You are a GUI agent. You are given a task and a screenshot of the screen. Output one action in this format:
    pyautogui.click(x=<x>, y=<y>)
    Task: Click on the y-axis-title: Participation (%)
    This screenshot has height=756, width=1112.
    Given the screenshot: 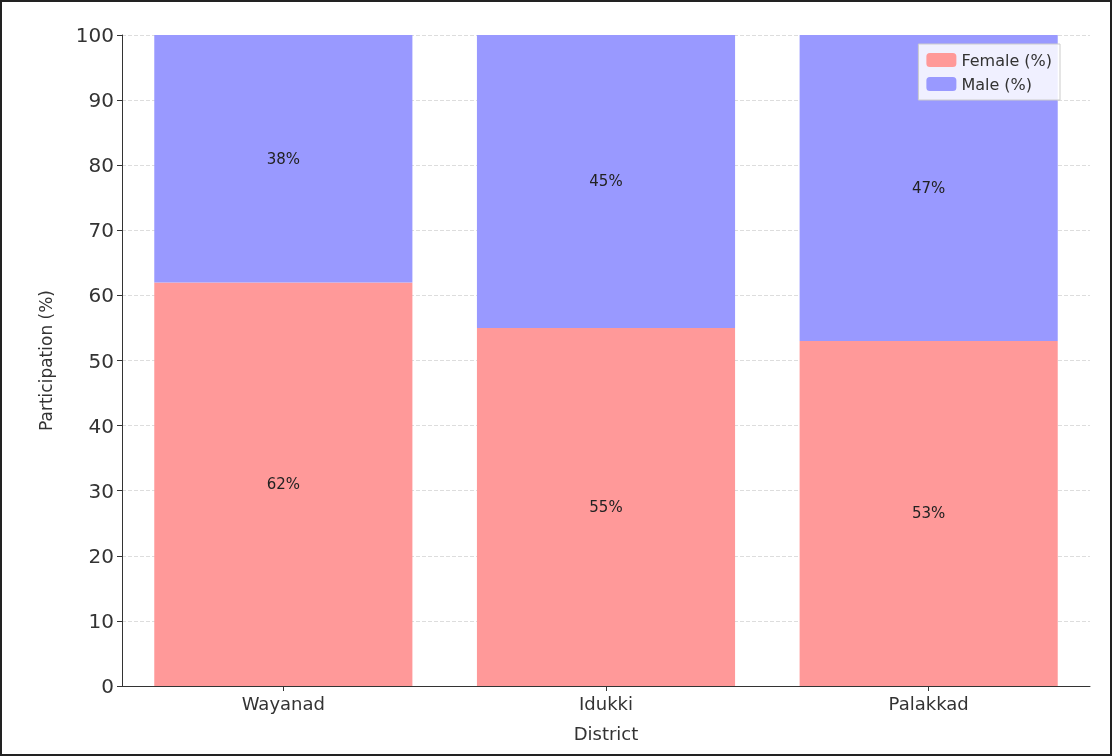 What is the action you would take?
    pyautogui.click(x=45, y=360)
    